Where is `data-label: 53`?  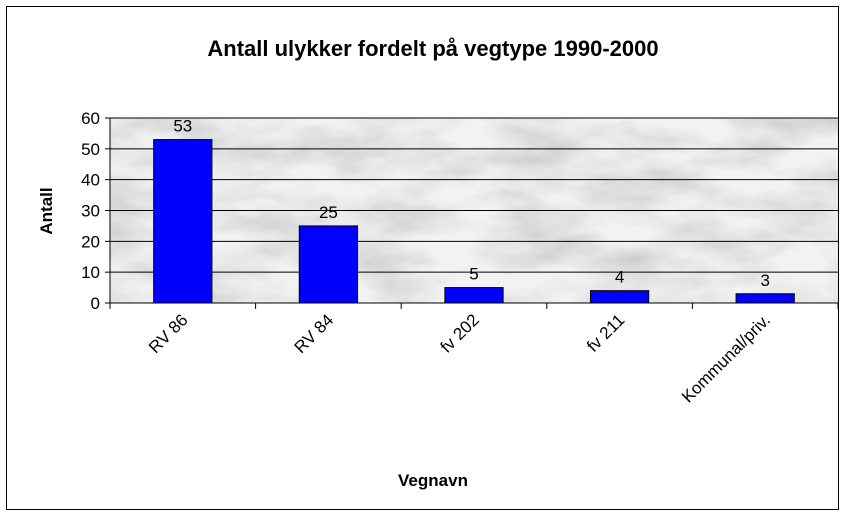
data-label: 53 is located at coordinates (182, 126).